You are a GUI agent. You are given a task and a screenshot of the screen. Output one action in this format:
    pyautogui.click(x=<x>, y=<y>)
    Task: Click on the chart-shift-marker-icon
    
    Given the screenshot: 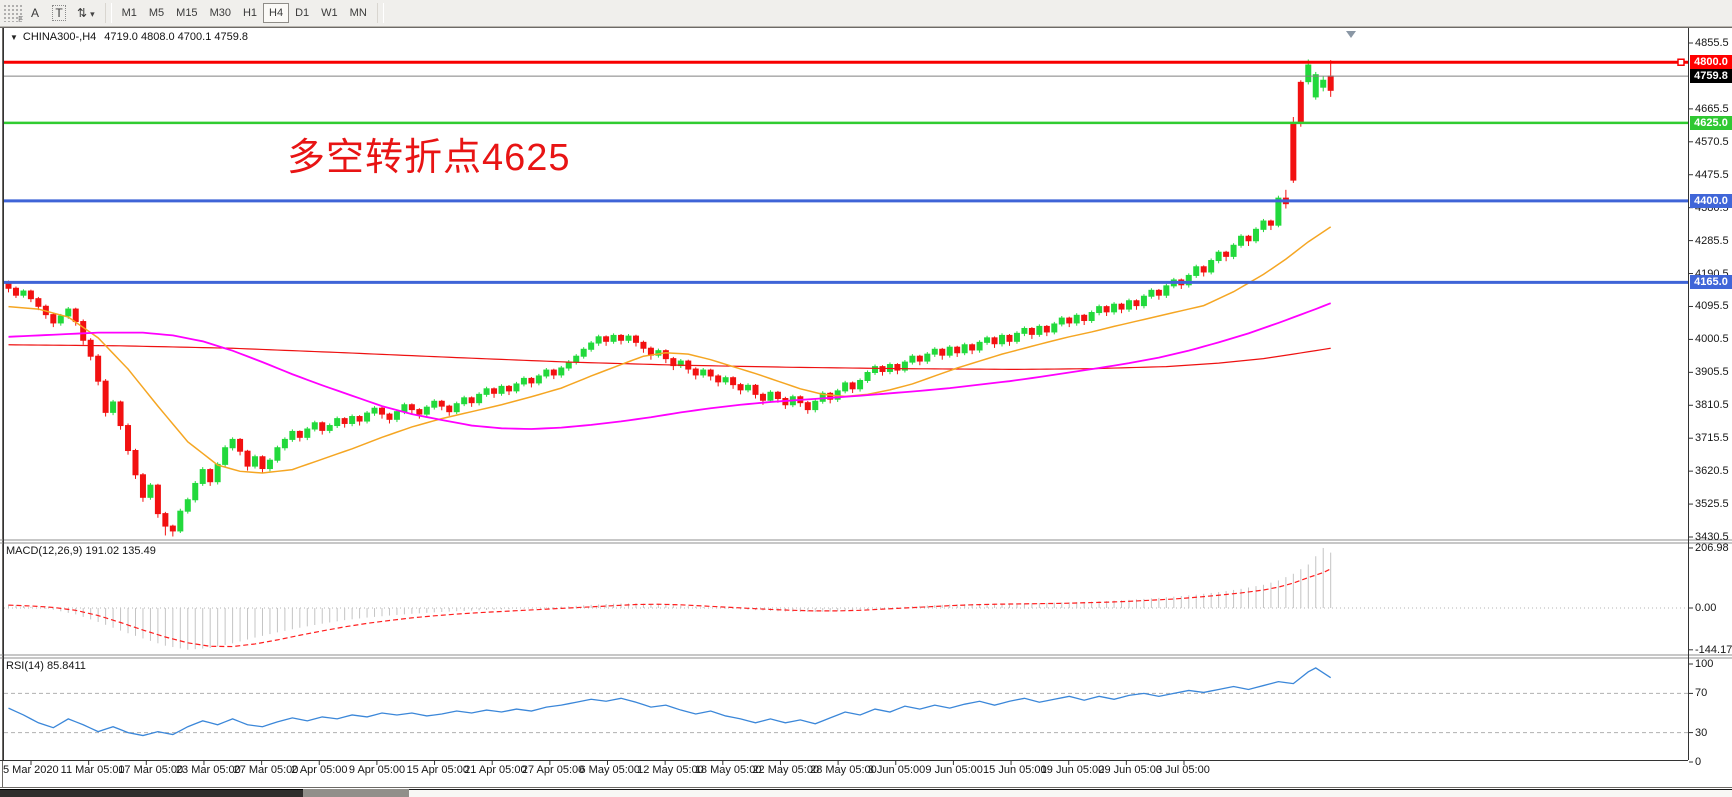 What is the action you would take?
    pyautogui.click(x=1351, y=34)
    